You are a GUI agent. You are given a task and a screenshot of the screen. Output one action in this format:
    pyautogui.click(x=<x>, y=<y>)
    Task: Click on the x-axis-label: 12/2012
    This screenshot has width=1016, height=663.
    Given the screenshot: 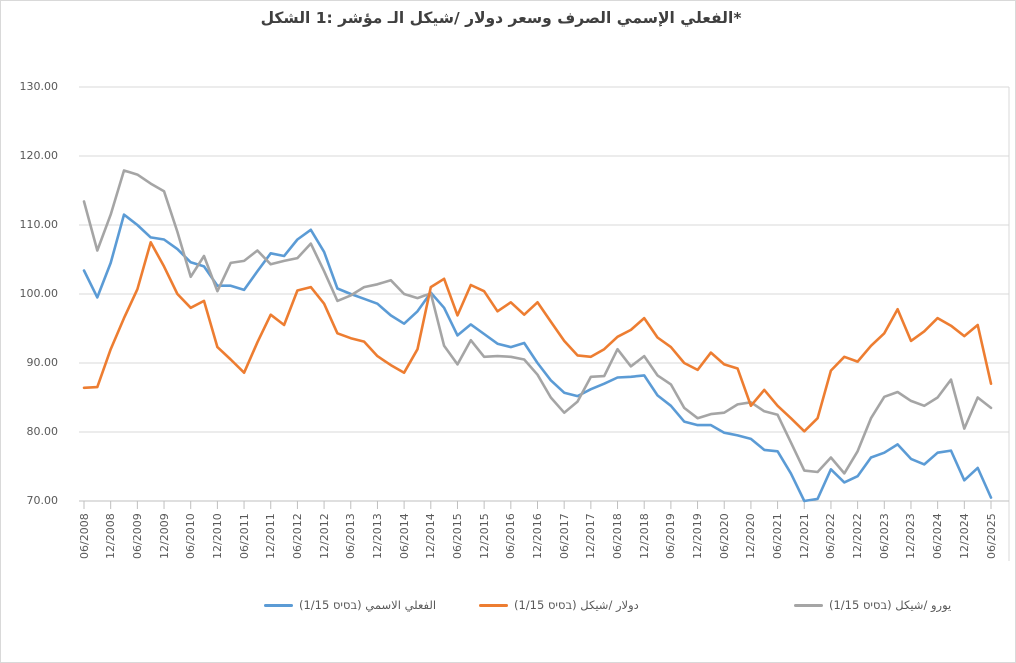 What is the action you would take?
    pyautogui.click(x=324, y=536)
    